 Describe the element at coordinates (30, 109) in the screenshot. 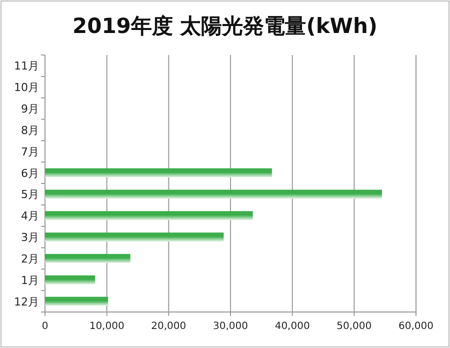

I see `y-tick-label: 9月` at that location.